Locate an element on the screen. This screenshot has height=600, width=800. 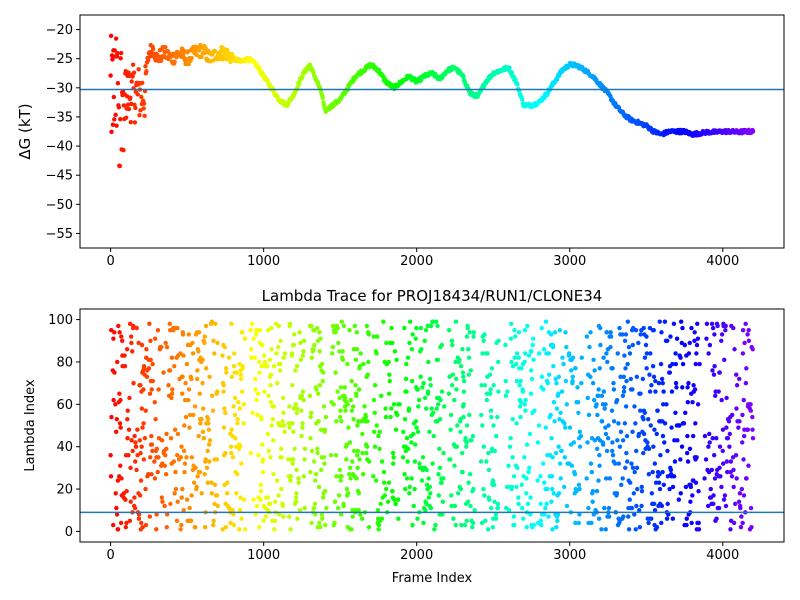
lambda-y-tick-label: 20 is located at coordinates (64, 490).